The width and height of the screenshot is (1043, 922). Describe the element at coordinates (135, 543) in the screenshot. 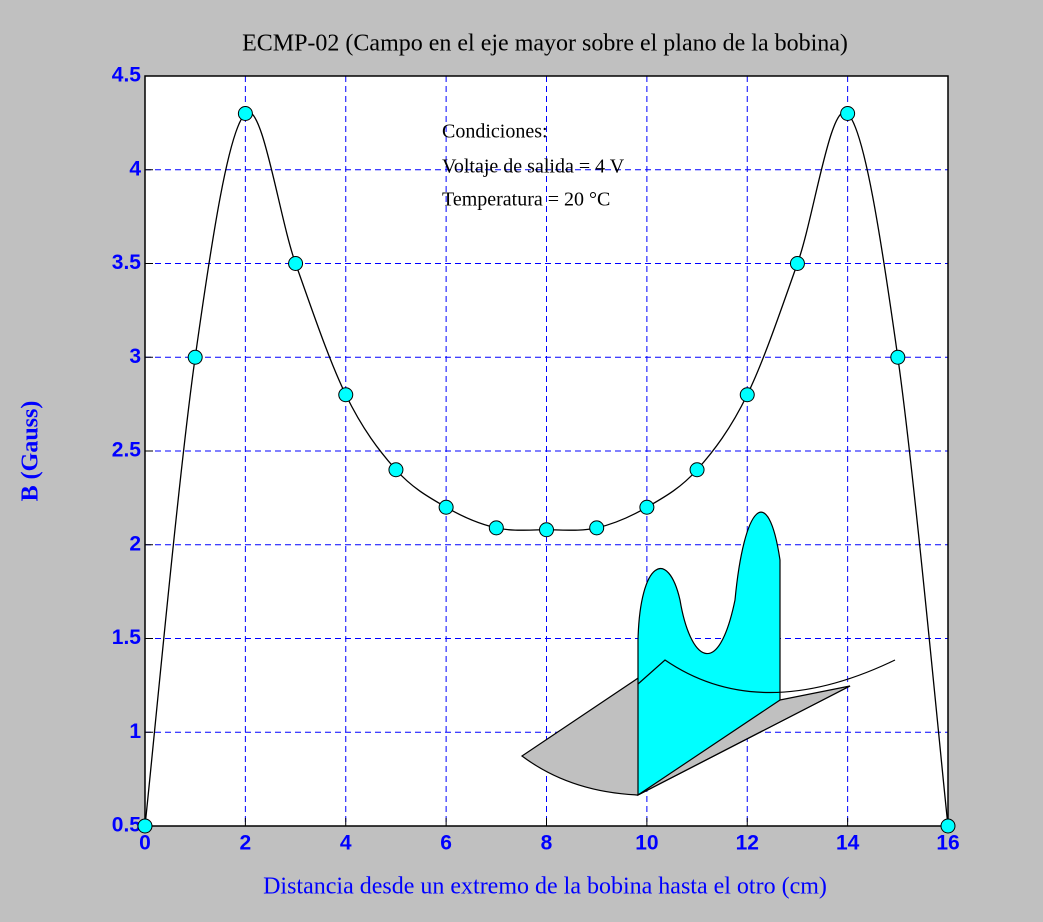

I see `y-tick-label: 2` at that location.